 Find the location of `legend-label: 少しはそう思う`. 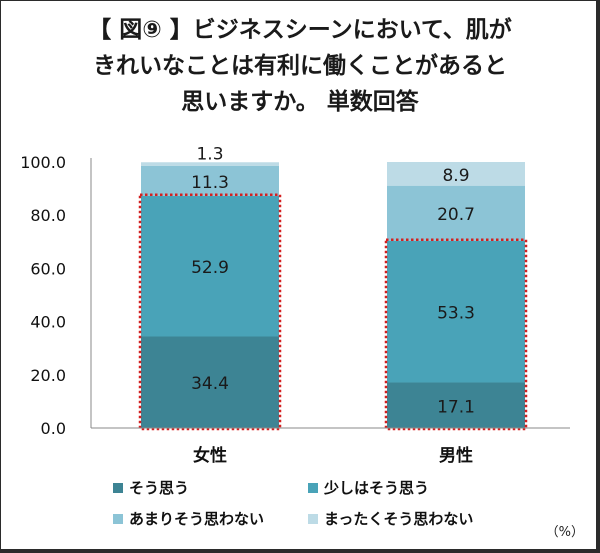

legend-label: 少しはそう思う is located at coordinates (376, 488).